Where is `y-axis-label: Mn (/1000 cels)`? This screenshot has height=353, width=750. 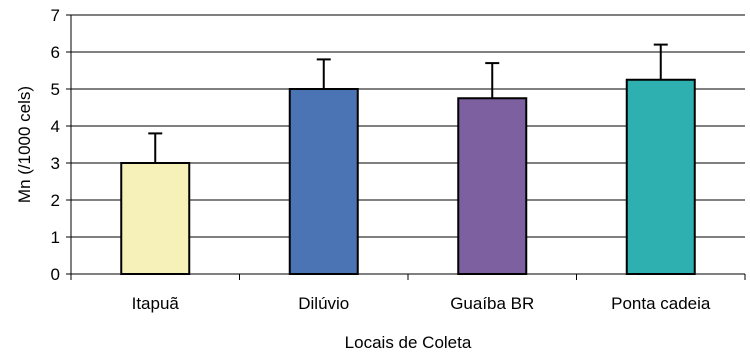 y-axis-label: Mn (/1000 cels) is located at coordinates (24, 144).